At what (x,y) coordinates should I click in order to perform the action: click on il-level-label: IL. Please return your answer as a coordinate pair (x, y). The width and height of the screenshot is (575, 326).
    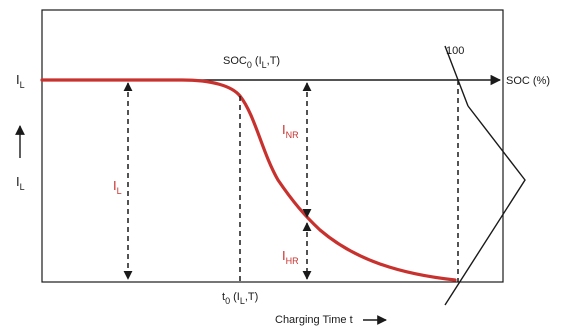
    Looking at the image, I should click on (20, 81).